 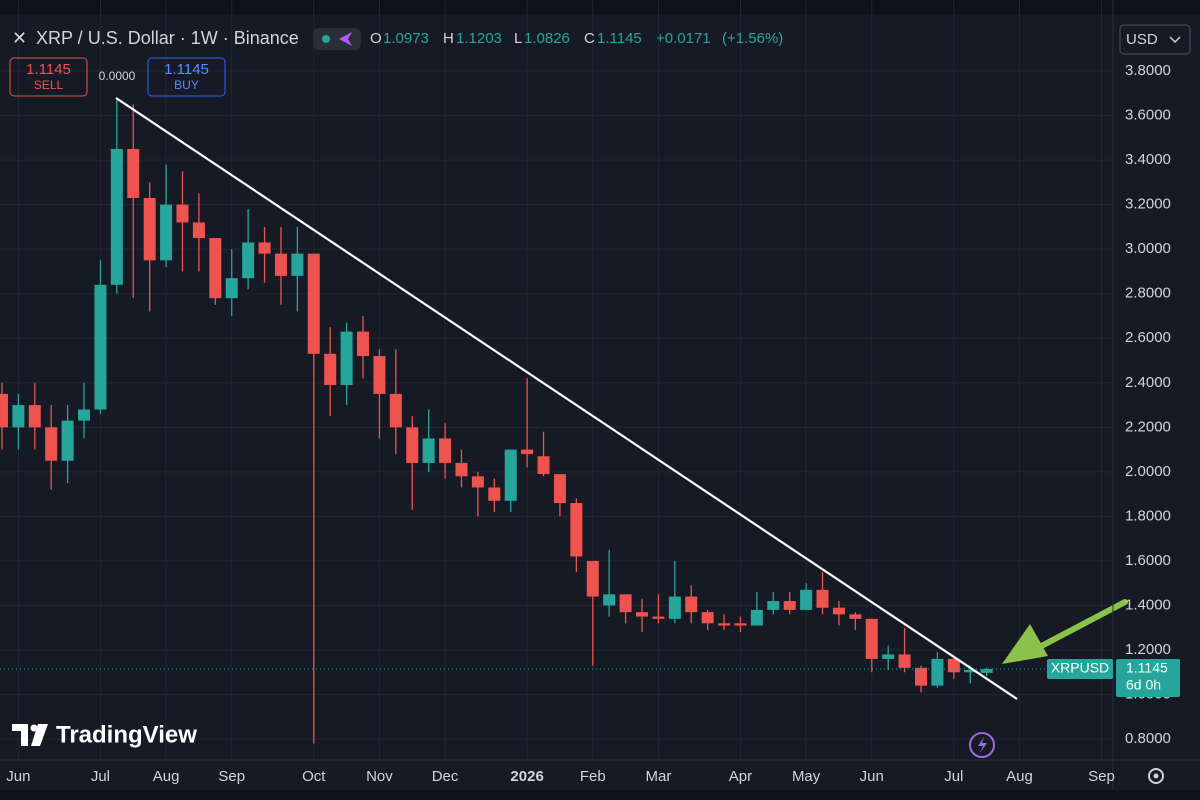 I want to click on price-tag, so click(x=1148, y=678).